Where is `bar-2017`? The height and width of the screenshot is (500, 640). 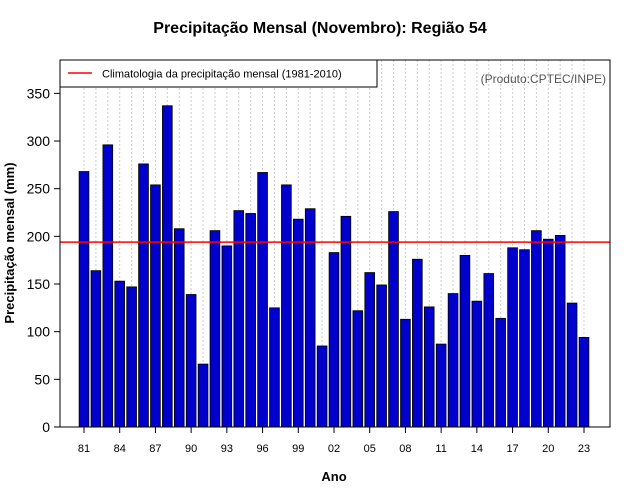 bar-2017 is located at coordinates (512, 337).